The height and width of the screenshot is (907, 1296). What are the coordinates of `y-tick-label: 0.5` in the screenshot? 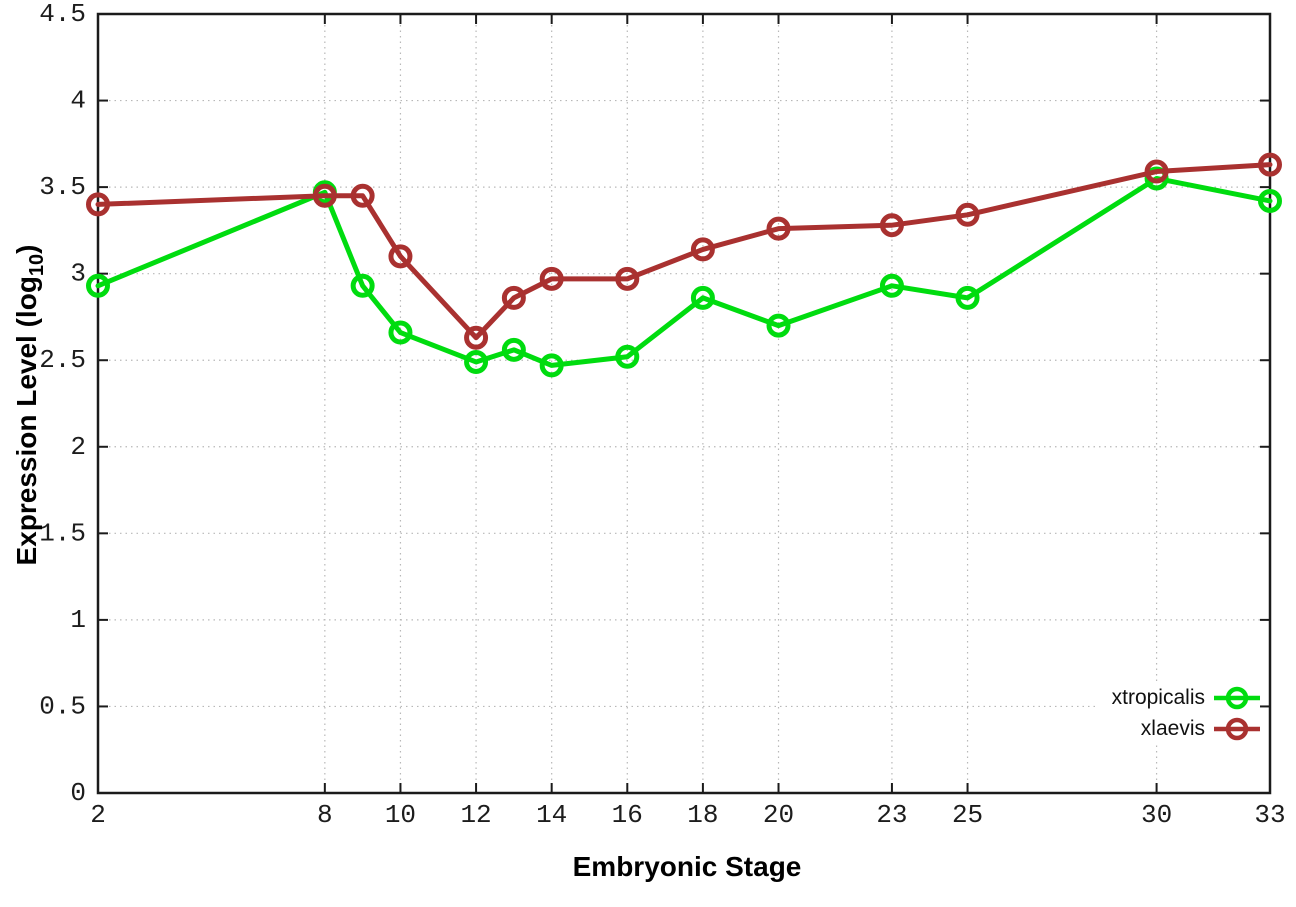 It's located at (62, 706).